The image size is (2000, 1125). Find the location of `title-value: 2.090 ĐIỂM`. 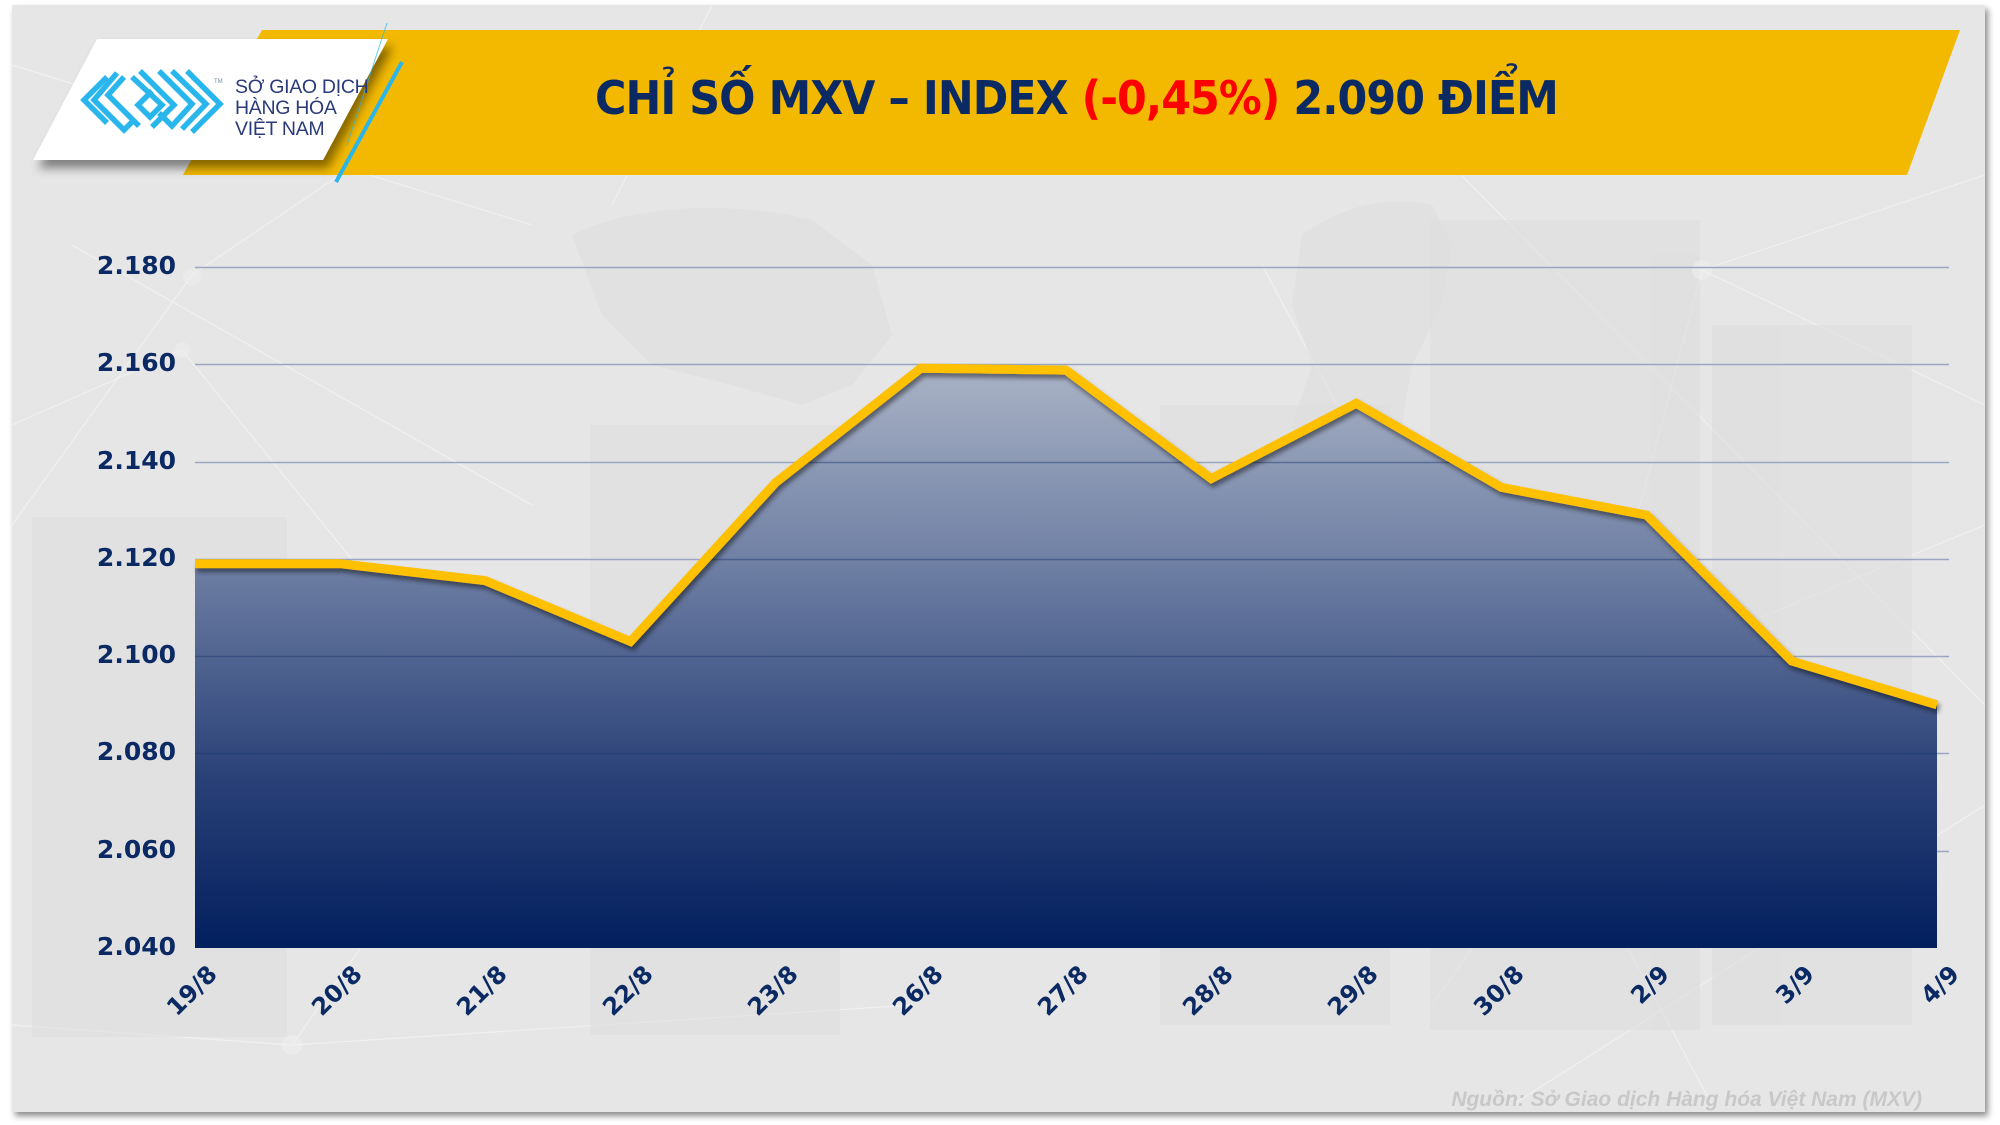

title-value: 2.090 ĐIỂM is located at coordinates (1418, 98).